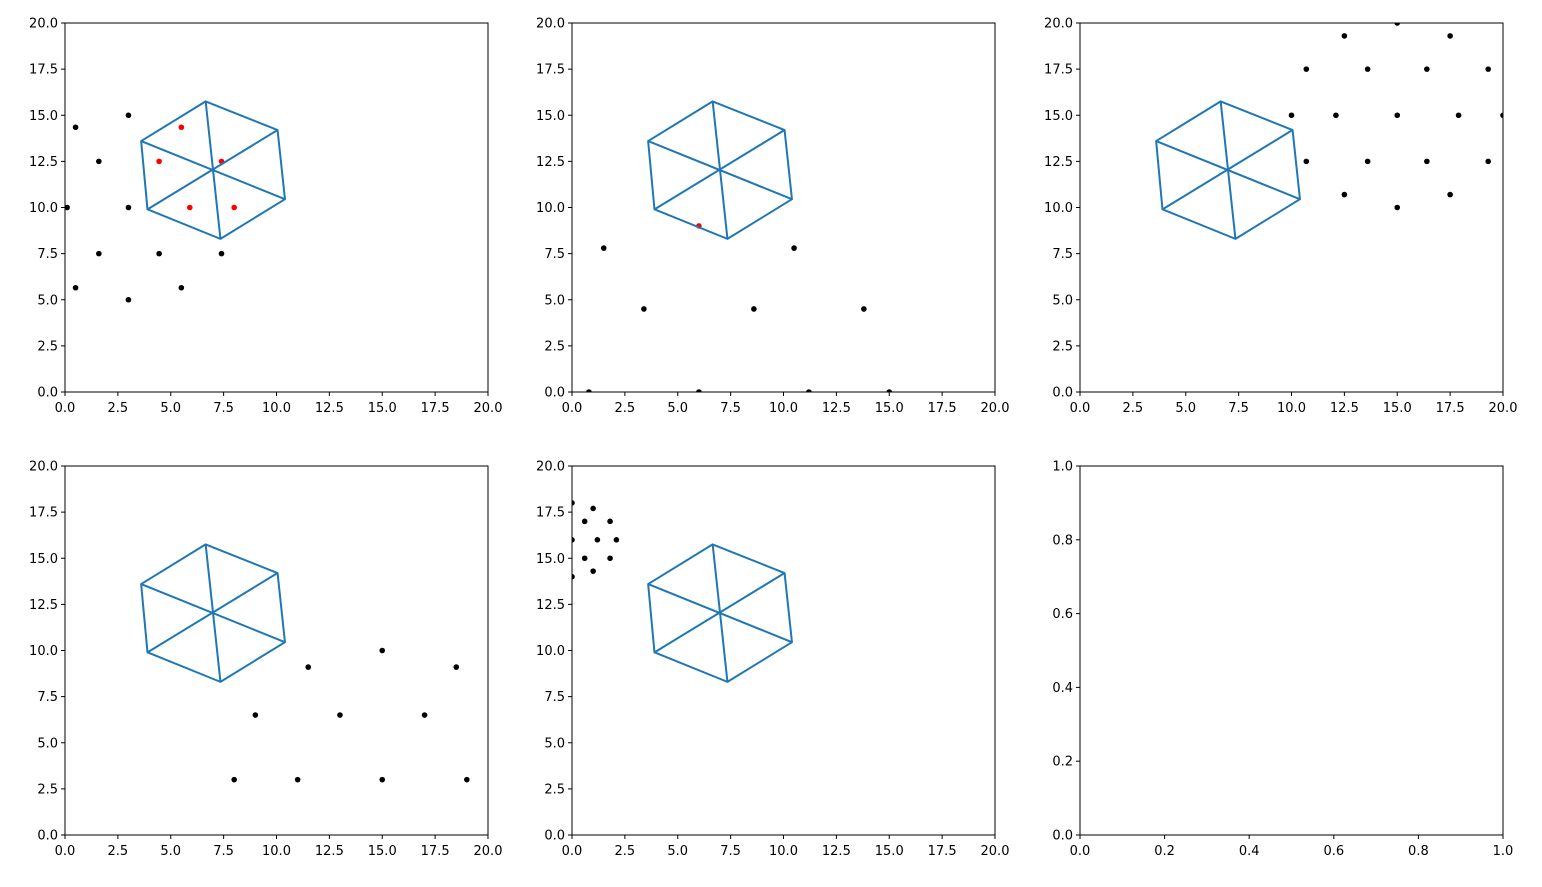 The height and width of the screenshot is (887, 1542). I want to click on y-tick-label: 0.6, so click(1062, 614).